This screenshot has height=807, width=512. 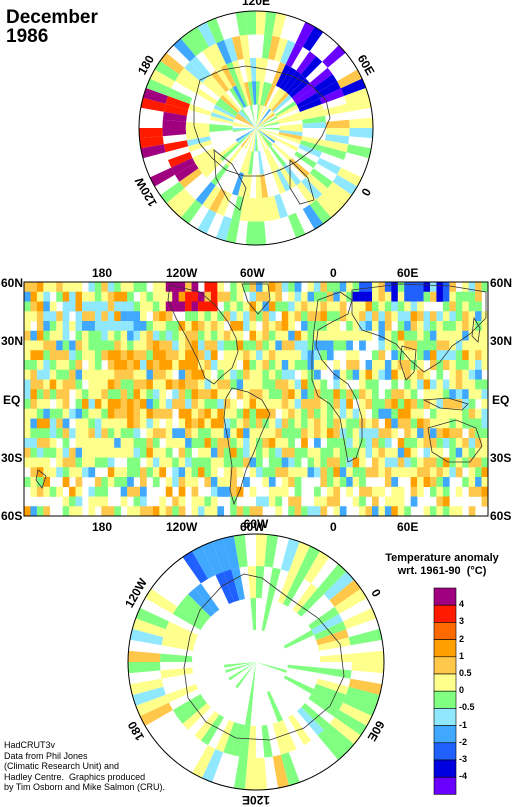 What do you see at coordinates (462, 690) in the screenshot?
I see `legend-label: 0` at bounding box center [462, 690].